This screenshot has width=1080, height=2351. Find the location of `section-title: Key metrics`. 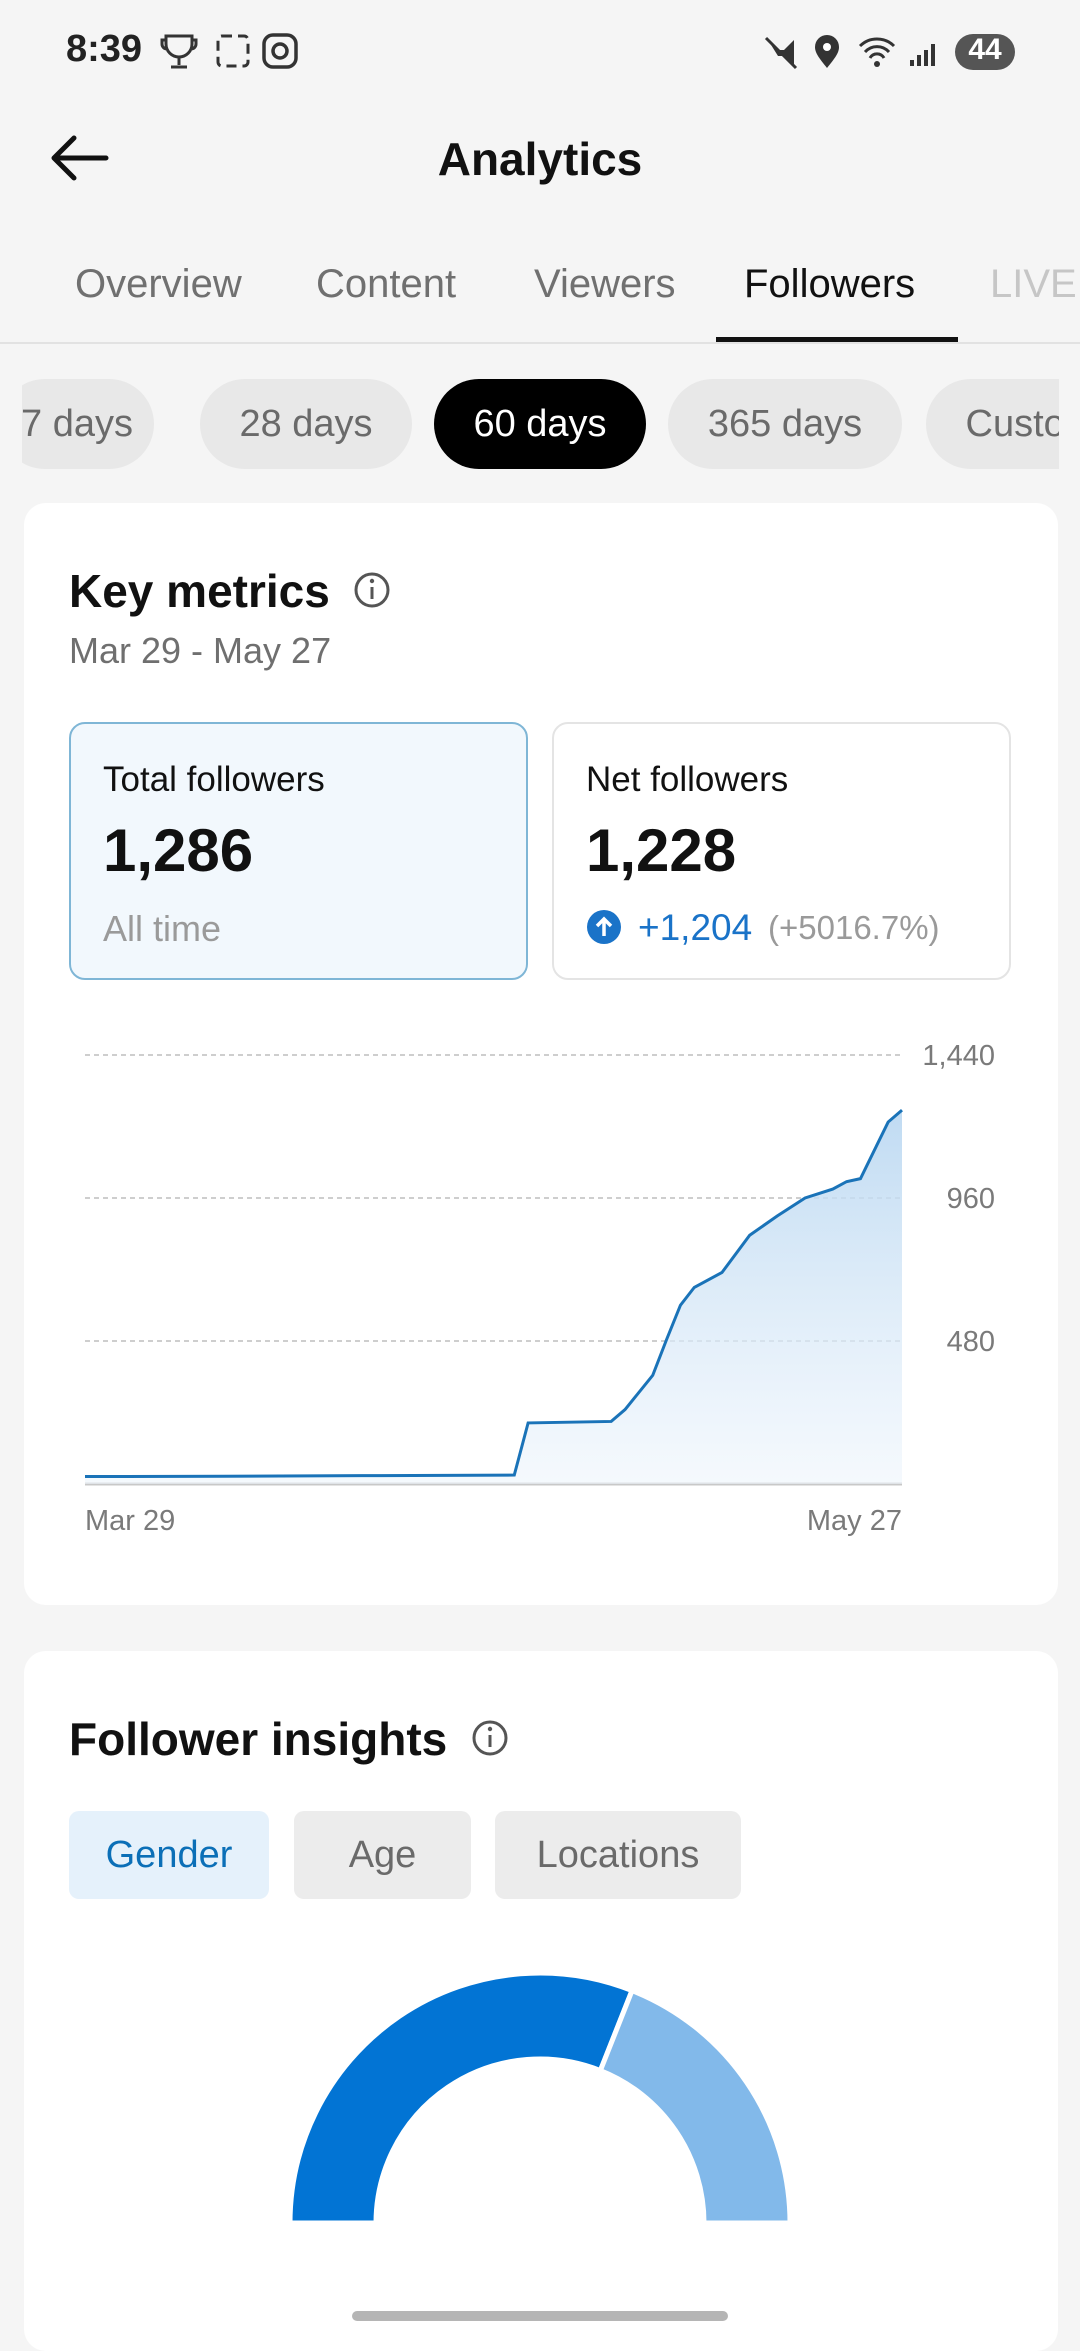

section-title: Key metrics is located at coordinates (199, 591).